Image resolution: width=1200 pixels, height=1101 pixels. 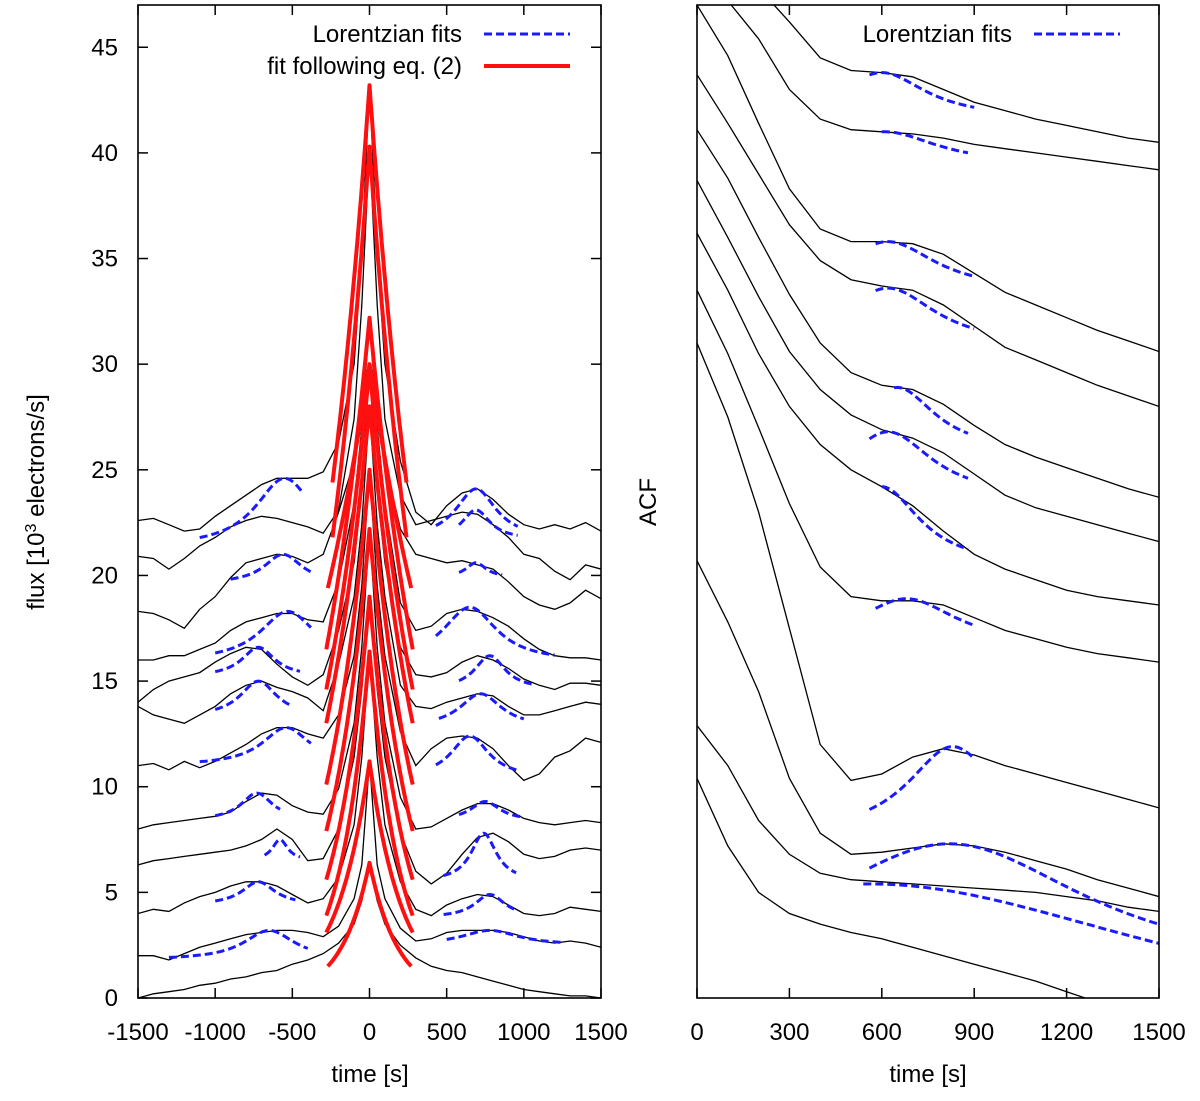 I want to click on left-y-tick-label-0: 0, so click(x=111, y=998).